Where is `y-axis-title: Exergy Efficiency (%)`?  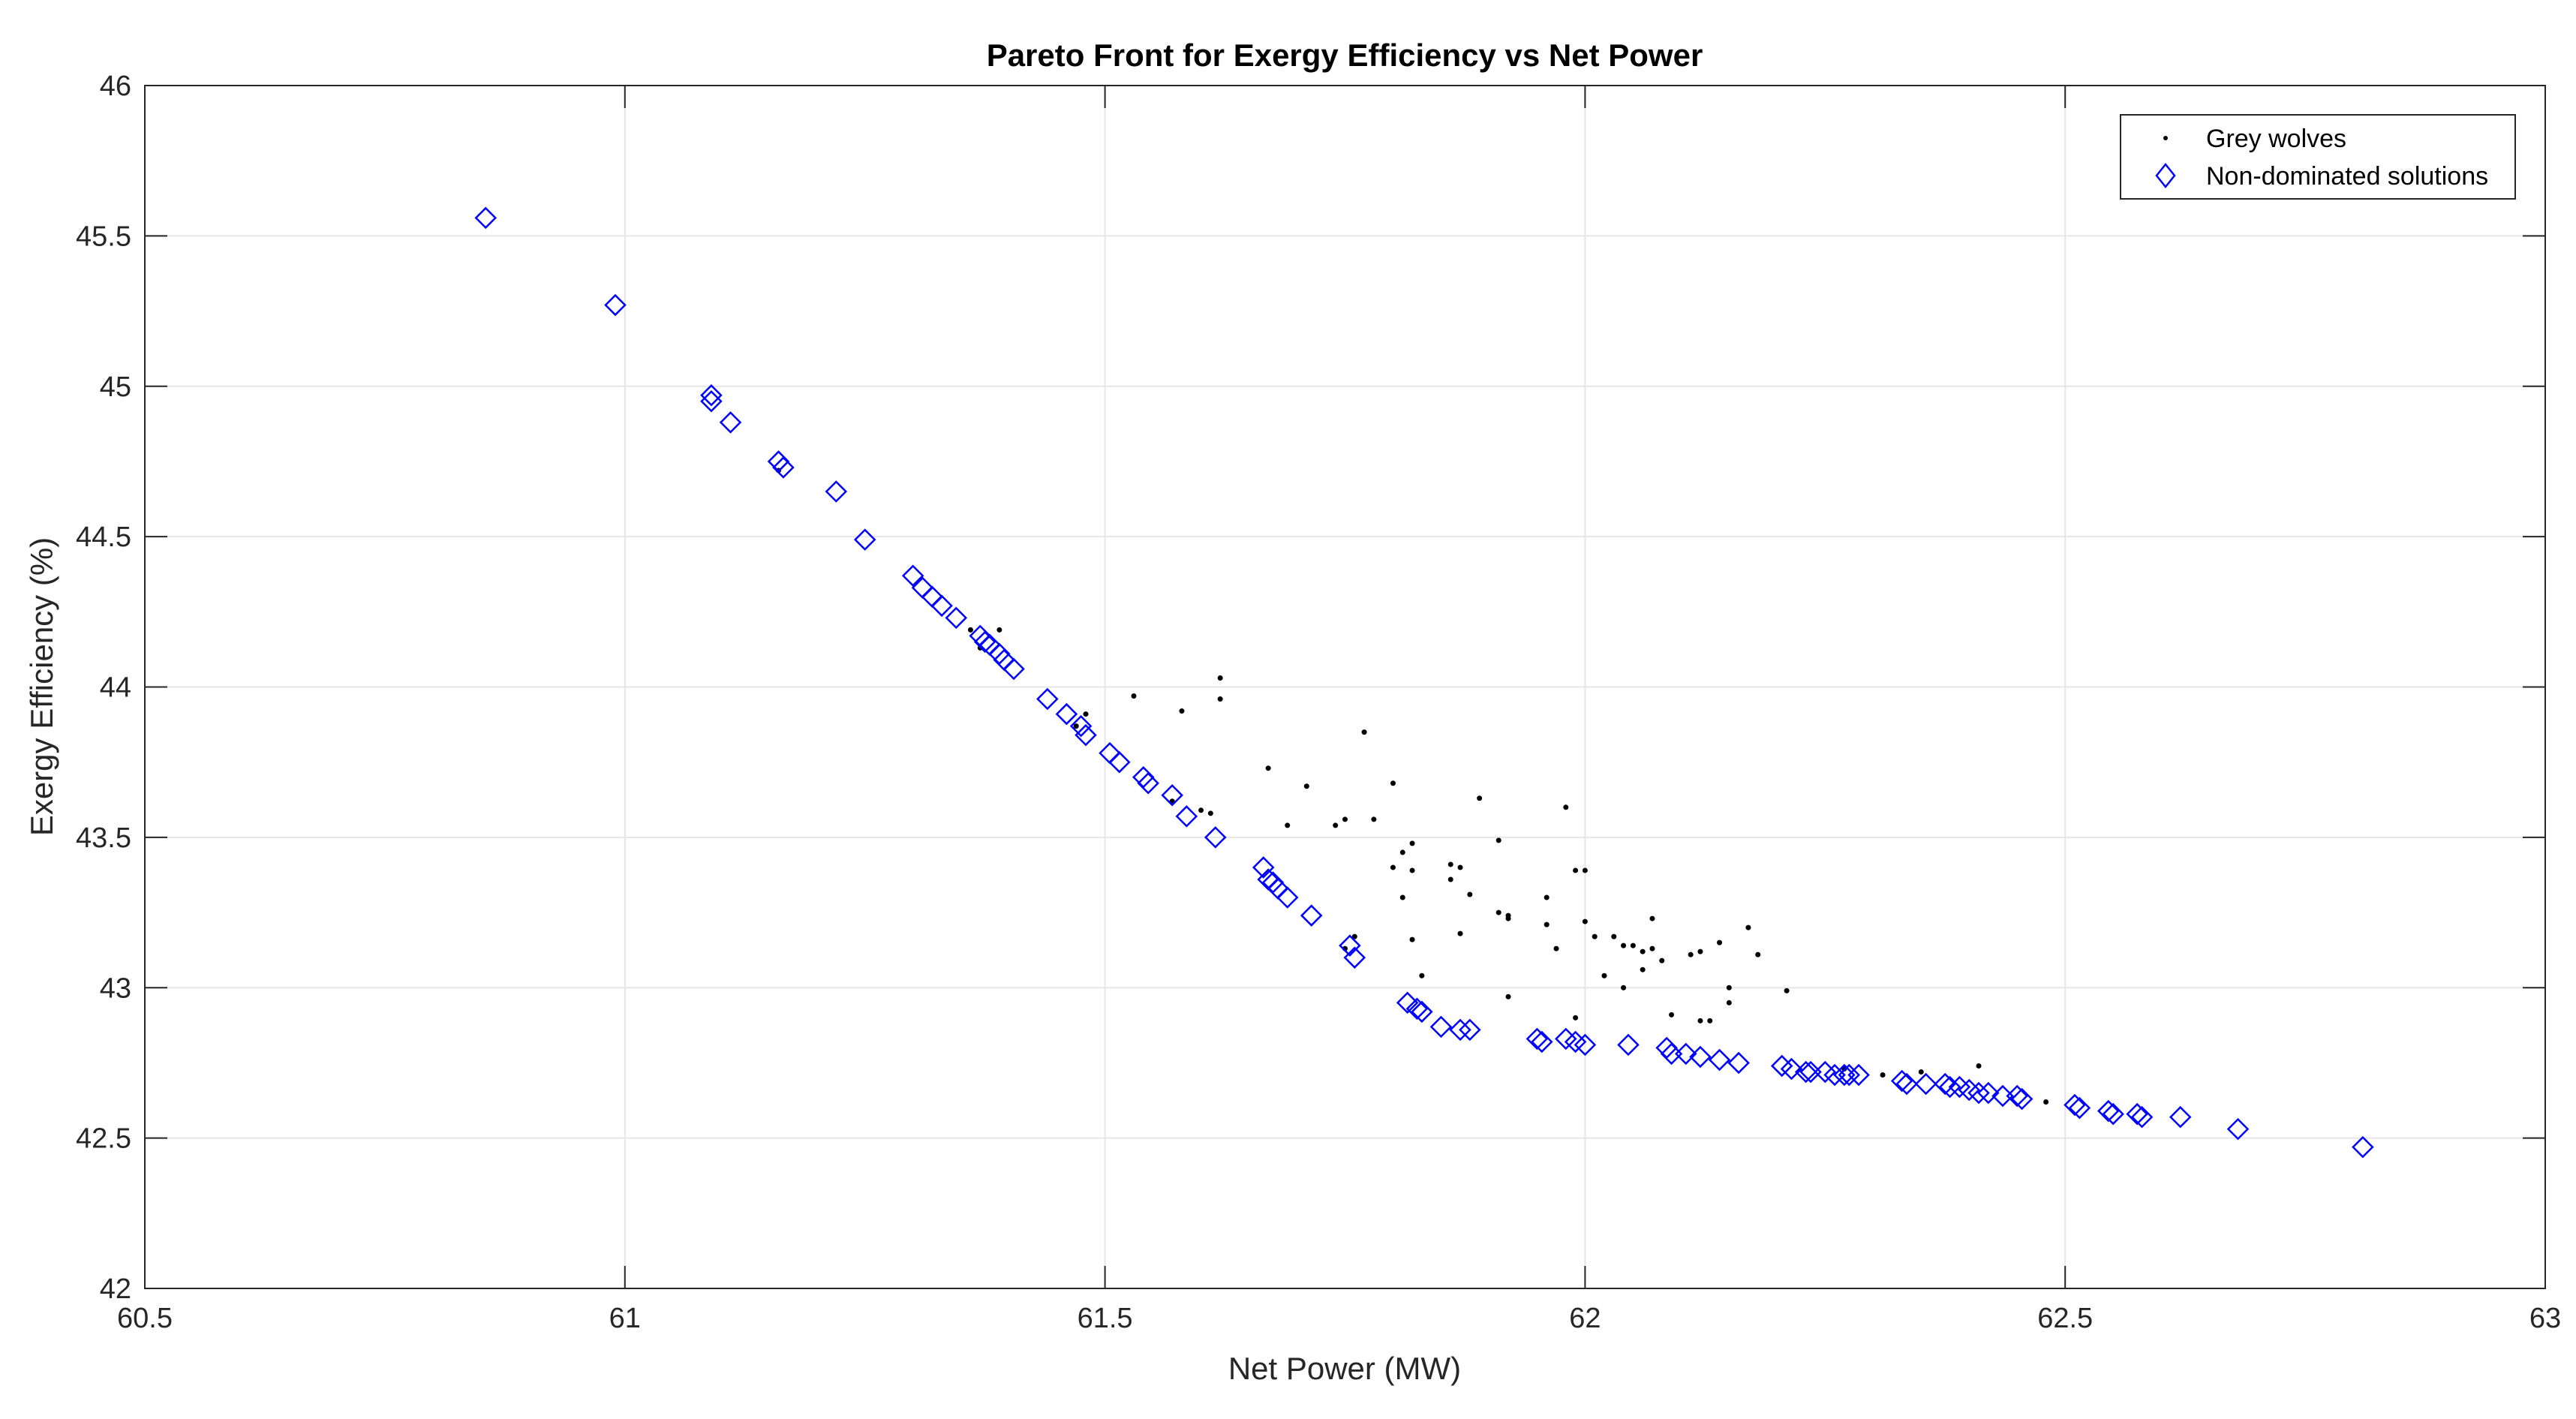
y-axis-title: Exergy Efficiency (%) is located at coordinates (41, 687).